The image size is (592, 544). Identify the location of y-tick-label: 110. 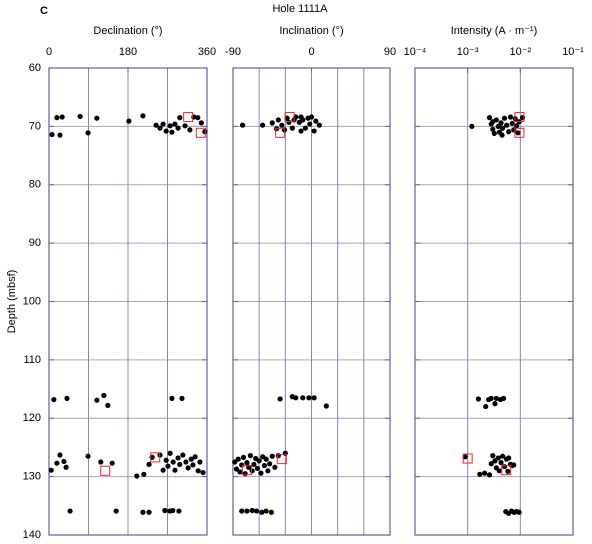
(32, 360).